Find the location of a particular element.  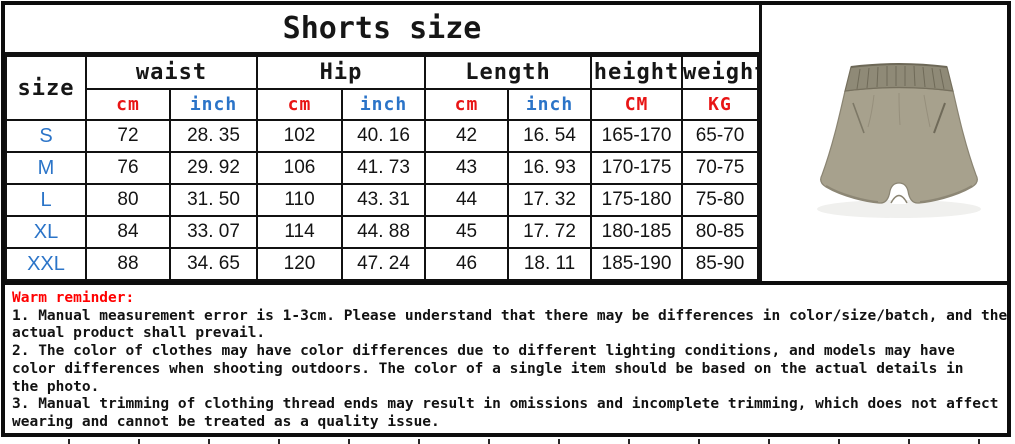

column-header-weight: weight is located at coordinates (720, 72).